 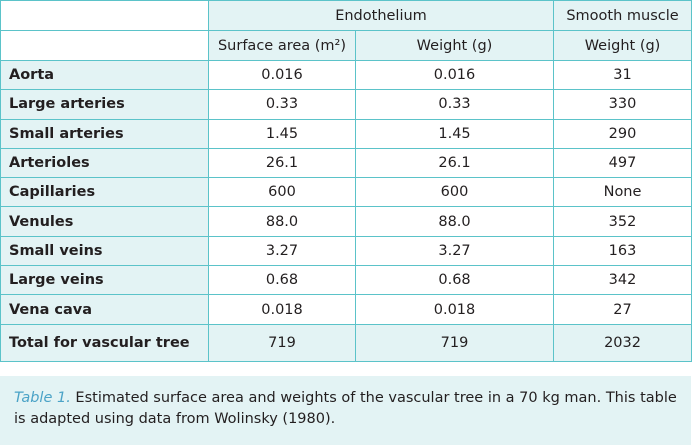 What do you see at coordinates (282, 280) in the screenshot?
I see `surface-area-value: 0.68` at bounding box center [282, 280].